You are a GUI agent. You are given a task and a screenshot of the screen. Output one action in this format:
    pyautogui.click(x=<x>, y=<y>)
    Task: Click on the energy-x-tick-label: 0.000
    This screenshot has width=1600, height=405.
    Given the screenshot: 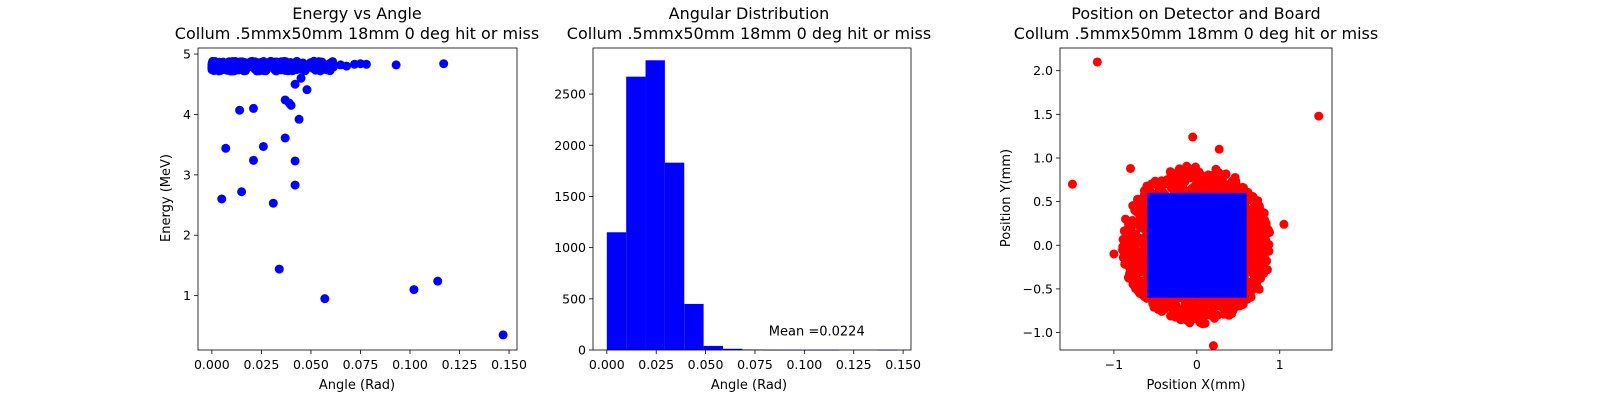 What is the action you would take?
    pyautogui.click(x=212, y=364)
    